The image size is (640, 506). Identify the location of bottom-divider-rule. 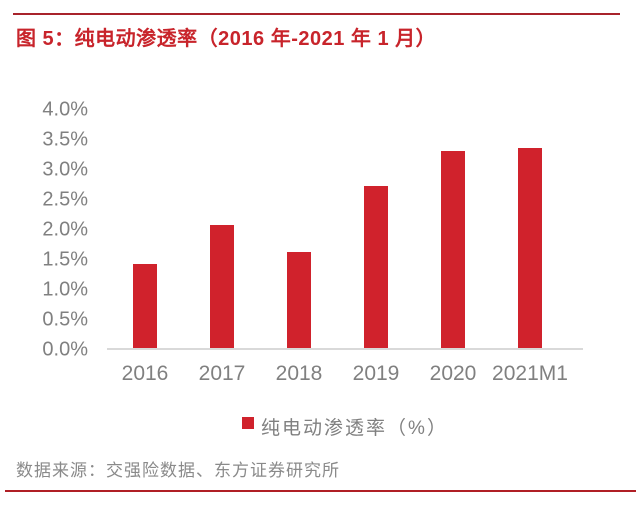
(320, 491).